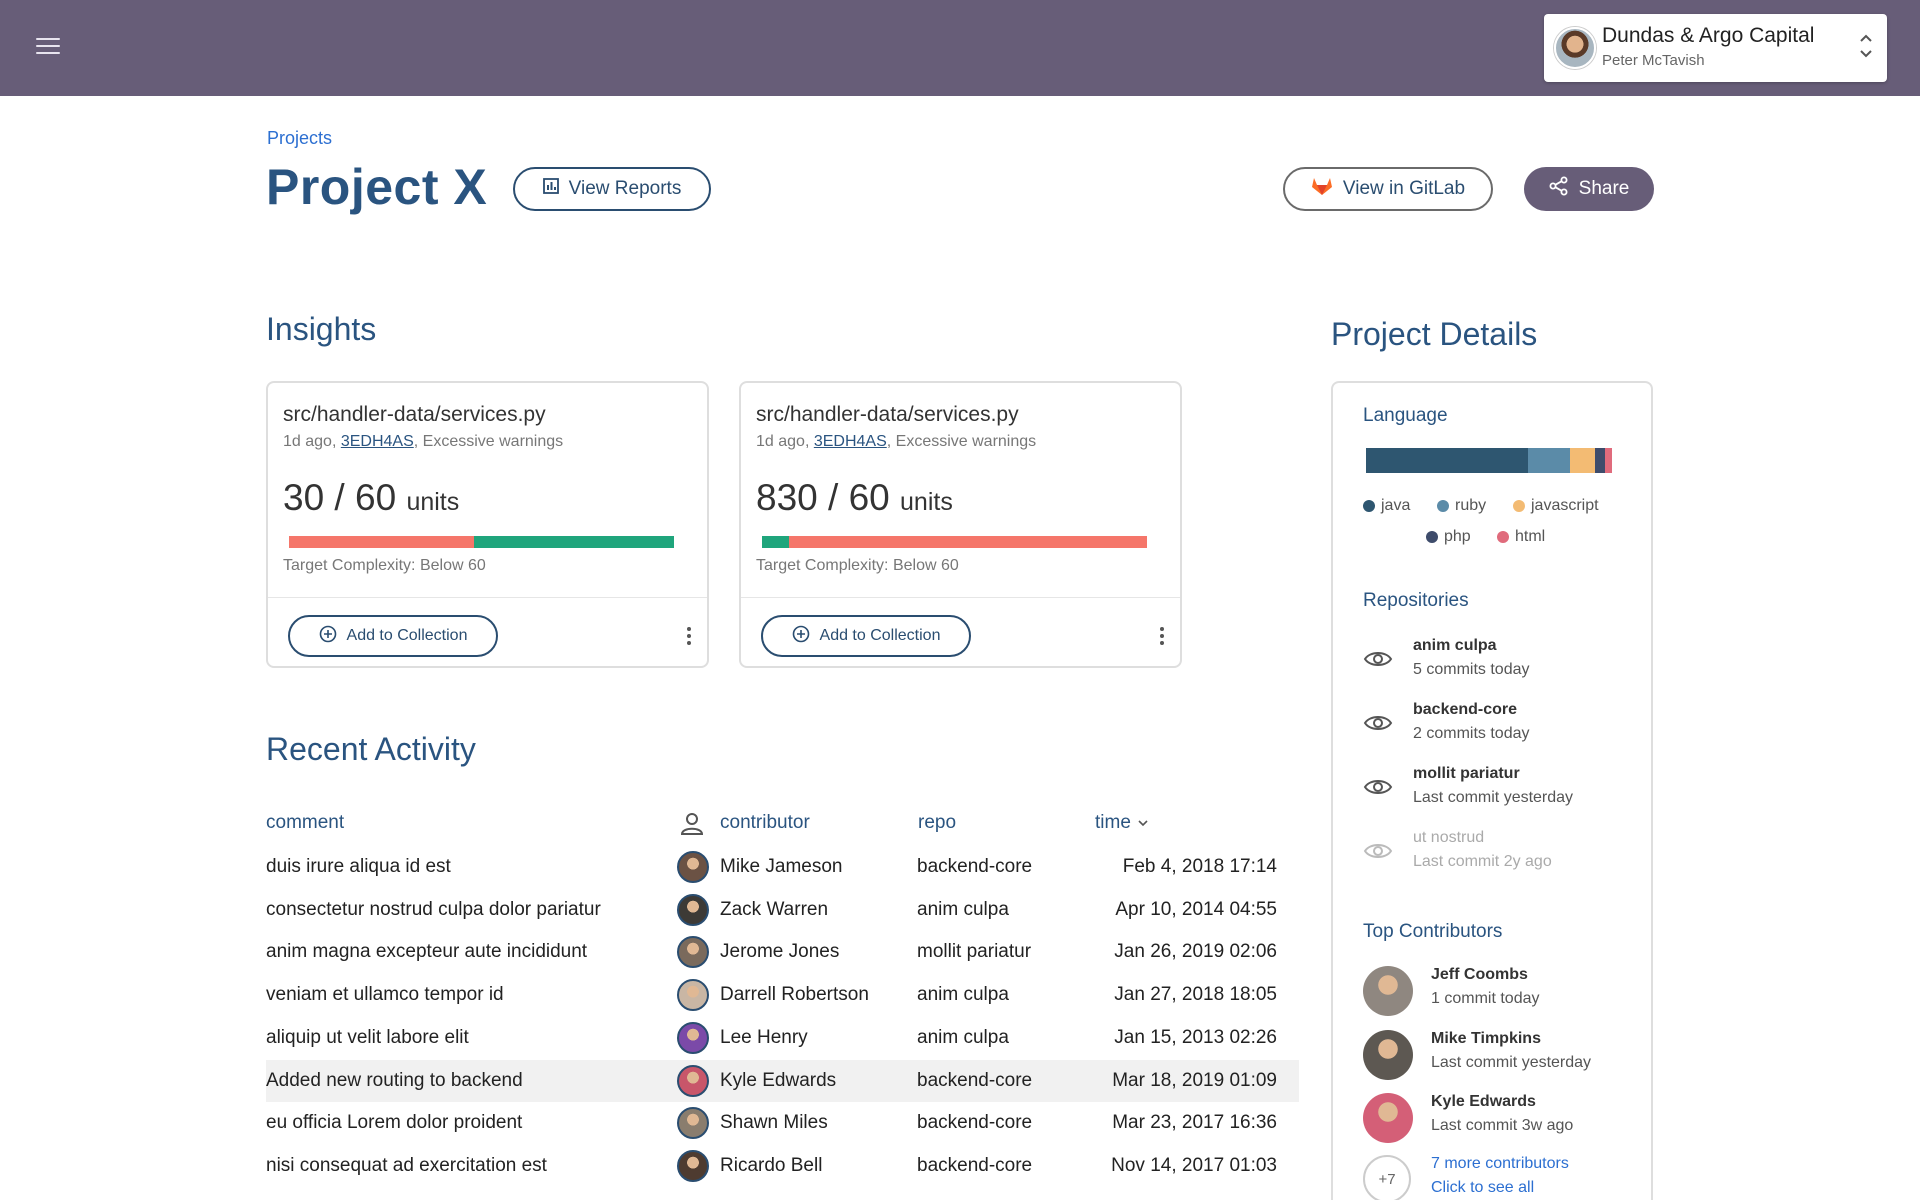 The width and height of the screenshot is (1920, 1200). What do you see at coordinates (427, 952) in the screenshot?
I see `row-comment: anim magna excepteur aute incididunt` at bounding box center [427, 952].